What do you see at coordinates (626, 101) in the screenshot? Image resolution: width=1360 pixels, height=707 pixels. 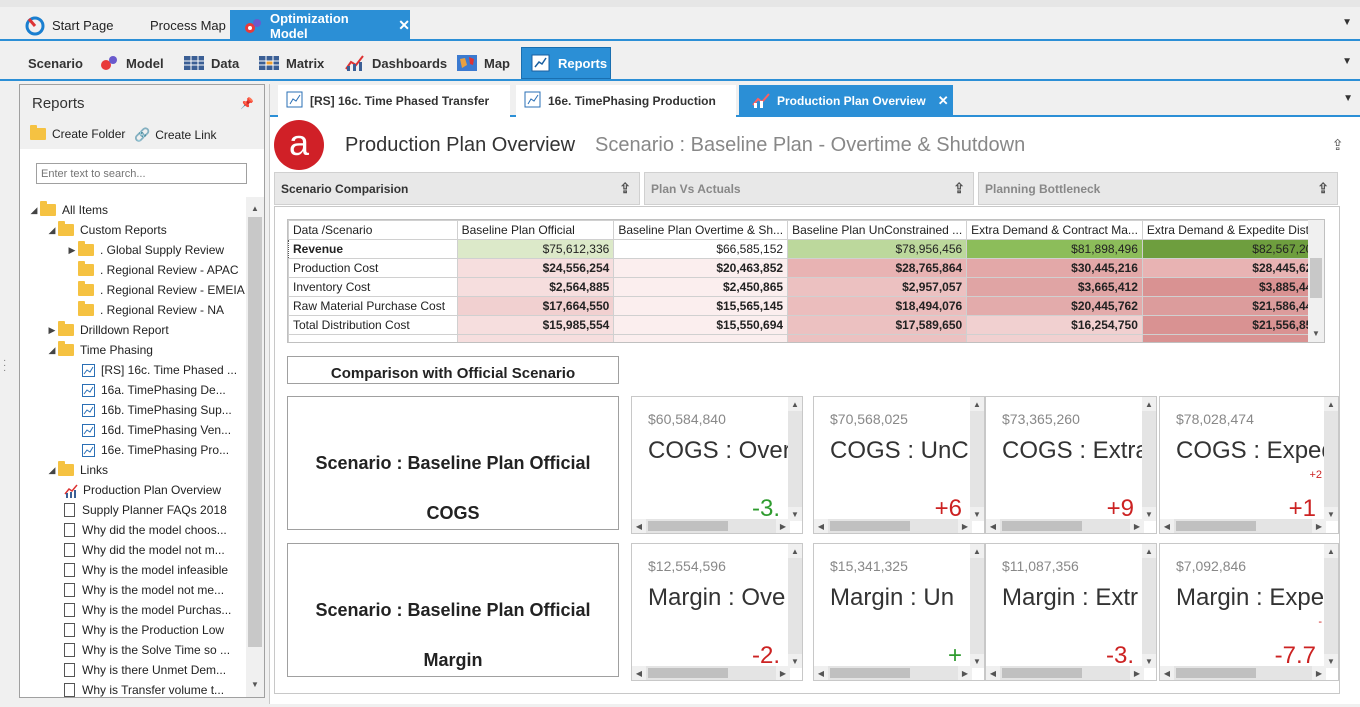 I see `tab-report-16e: 16e. TimePhasing Production` at bounding box center [626, 101].